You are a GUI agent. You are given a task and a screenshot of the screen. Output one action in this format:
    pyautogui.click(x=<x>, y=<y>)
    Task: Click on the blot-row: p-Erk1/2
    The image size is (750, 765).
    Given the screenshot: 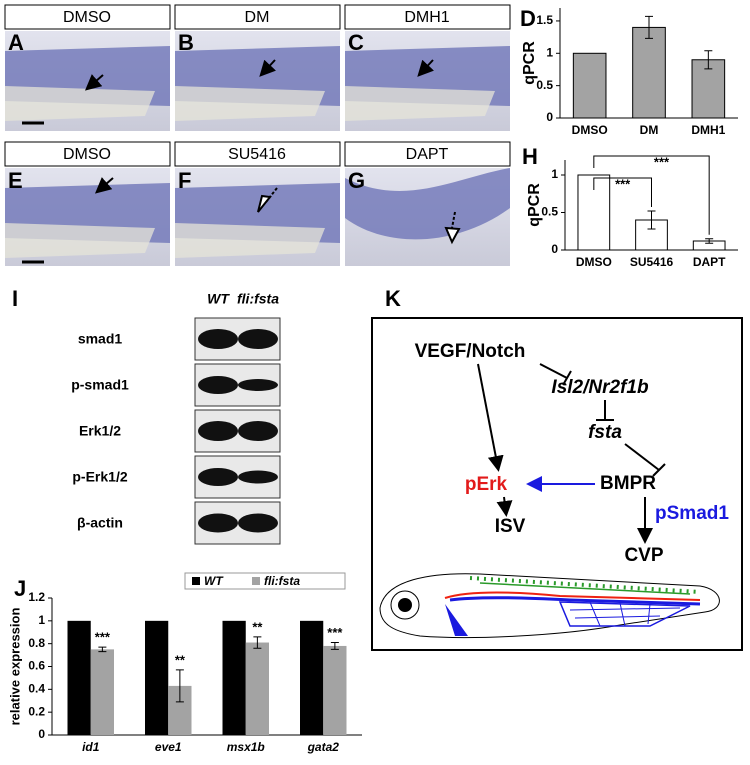 What is the action you would take?
    pyautogui.click(x=99, y=477)
    